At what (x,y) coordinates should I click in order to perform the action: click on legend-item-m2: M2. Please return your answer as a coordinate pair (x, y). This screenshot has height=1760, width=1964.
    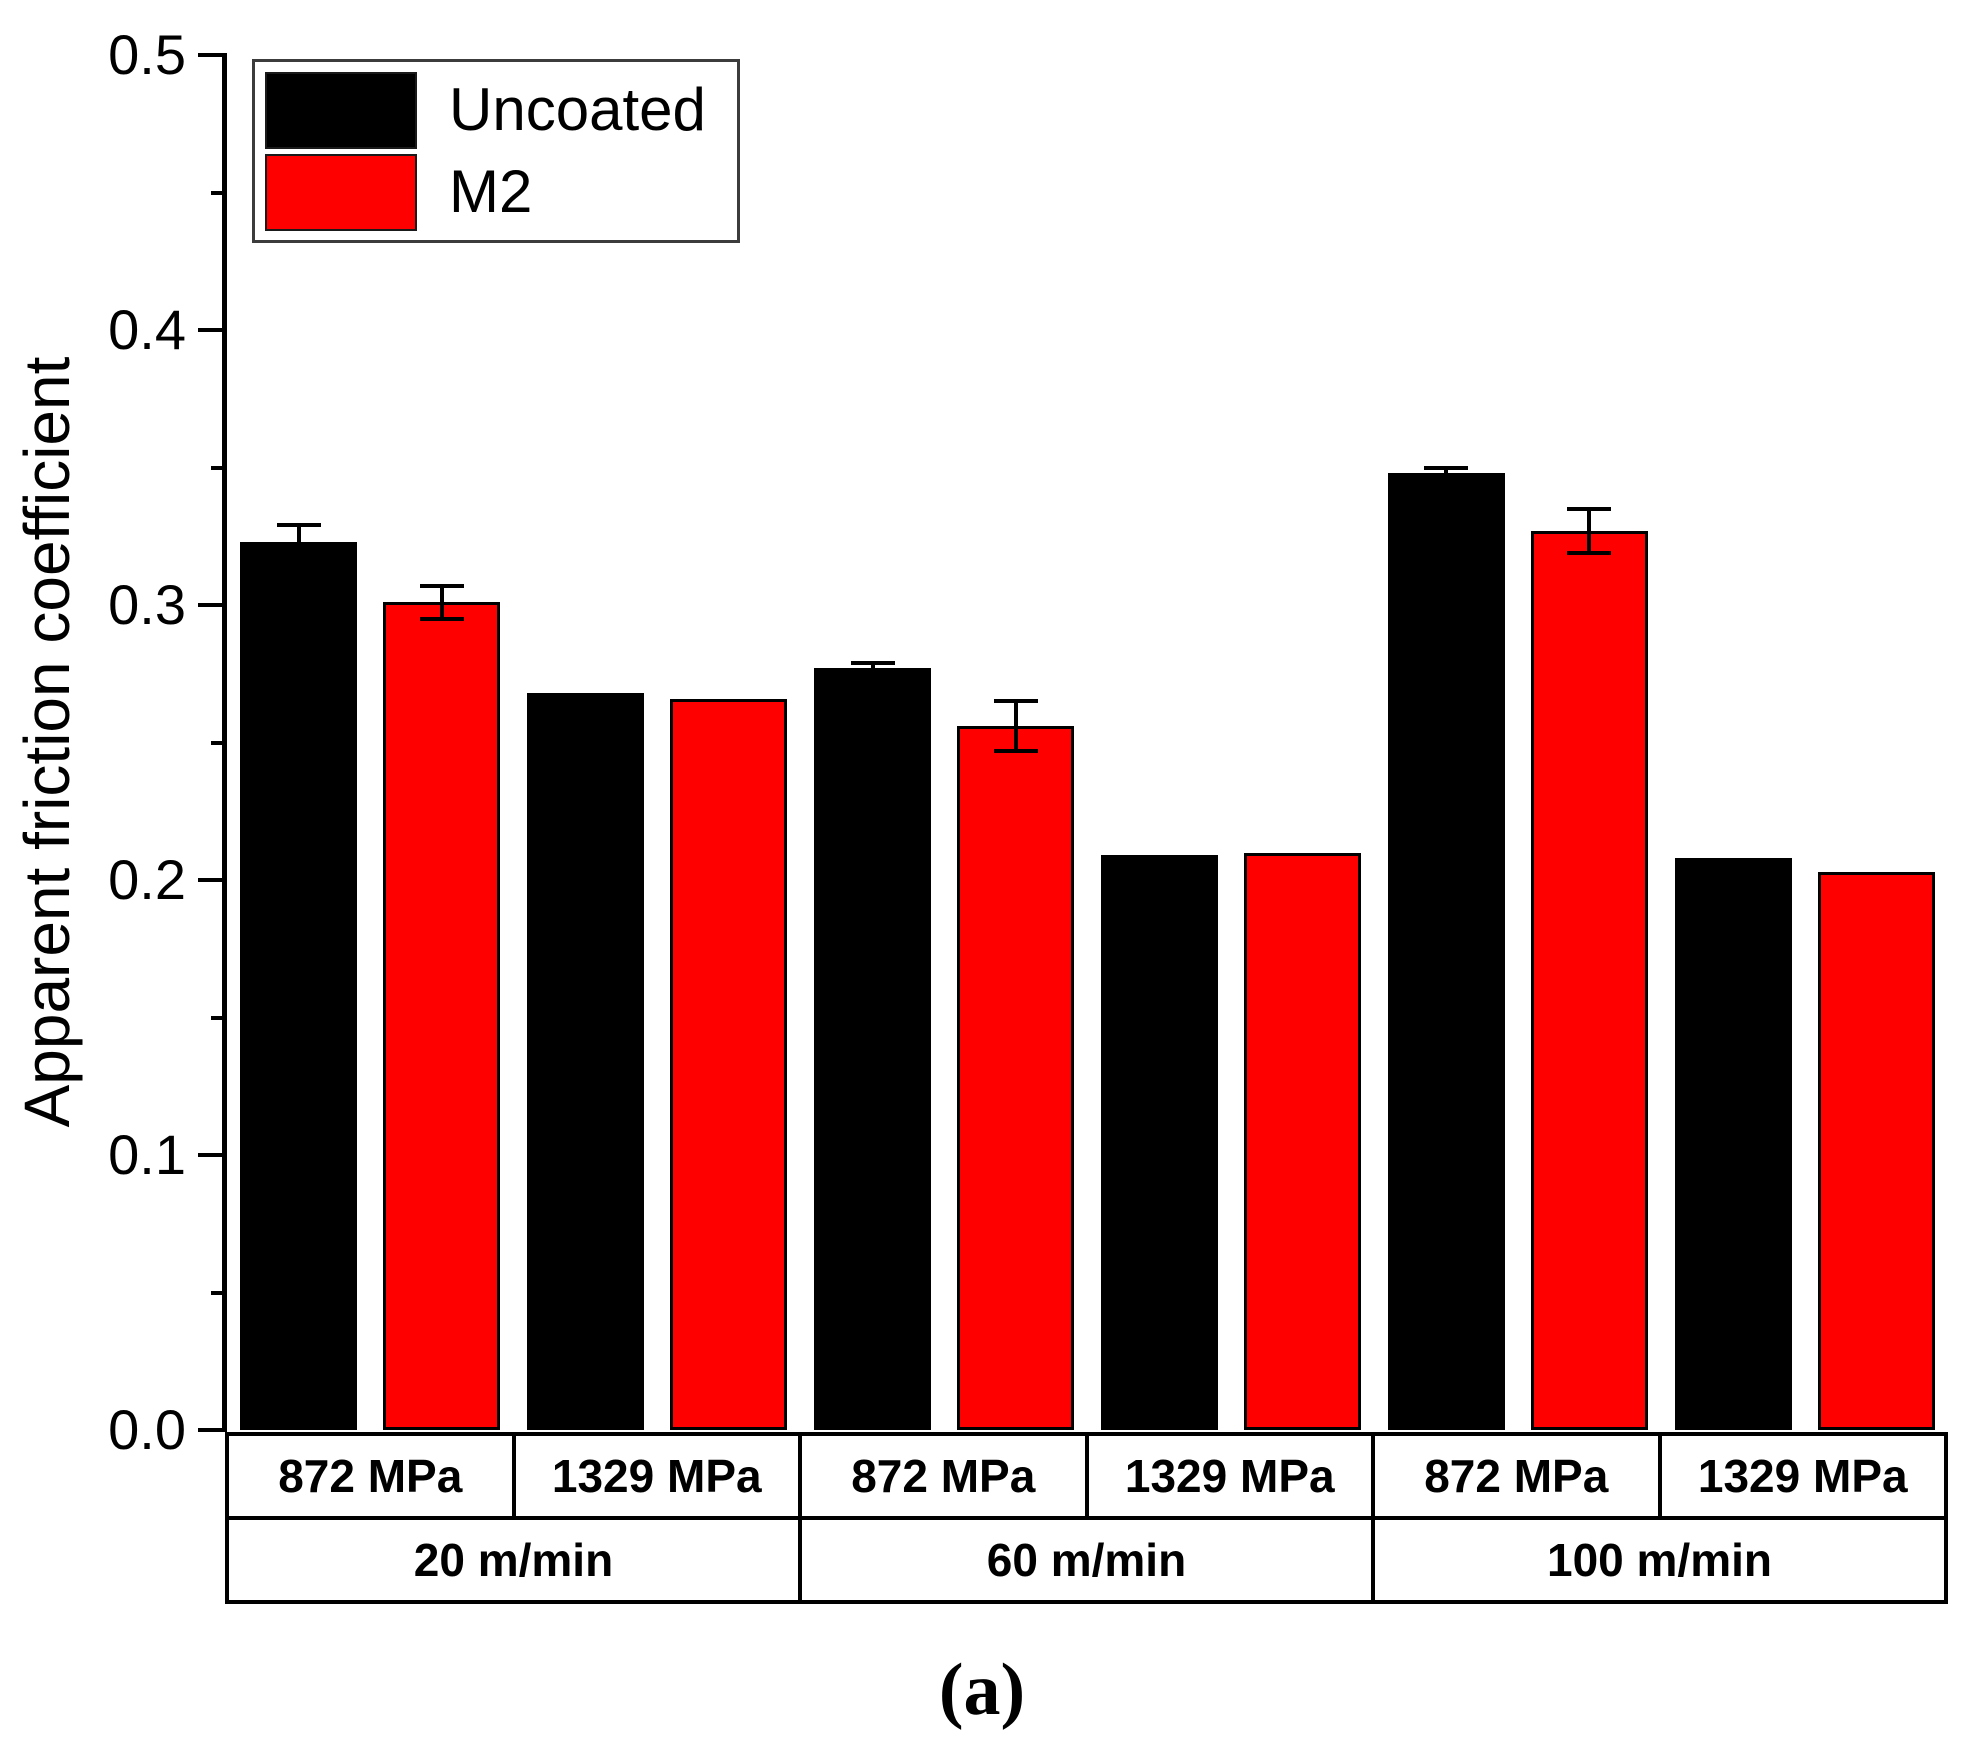
    Looking at the image, I should click on (501, 192).